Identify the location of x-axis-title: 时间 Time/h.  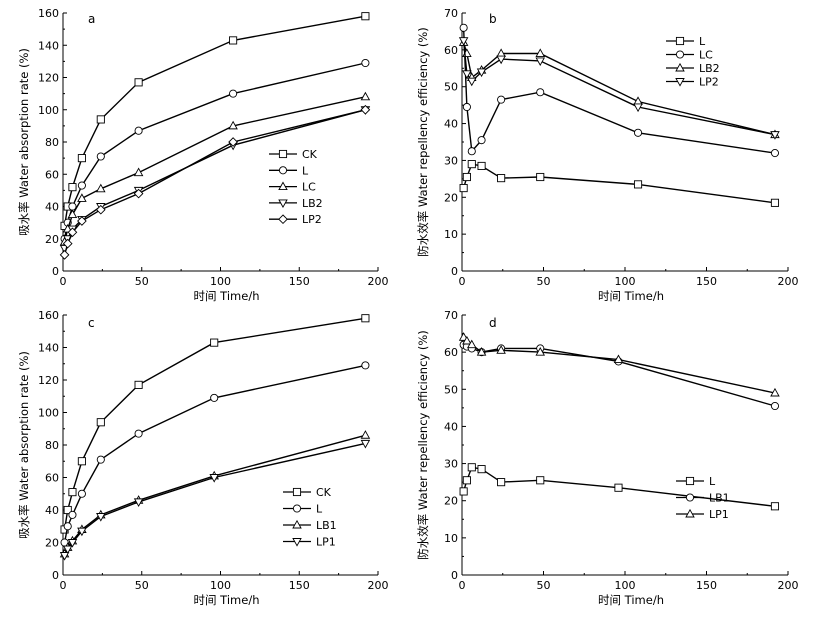
(227, 600).